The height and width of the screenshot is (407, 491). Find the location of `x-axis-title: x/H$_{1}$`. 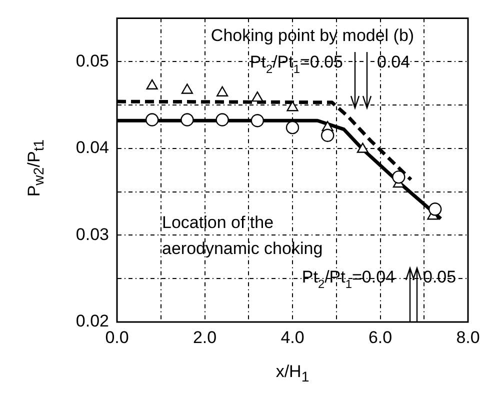

x-axis-title: x/H$_{1}$ is located at coordinates (292, 374).